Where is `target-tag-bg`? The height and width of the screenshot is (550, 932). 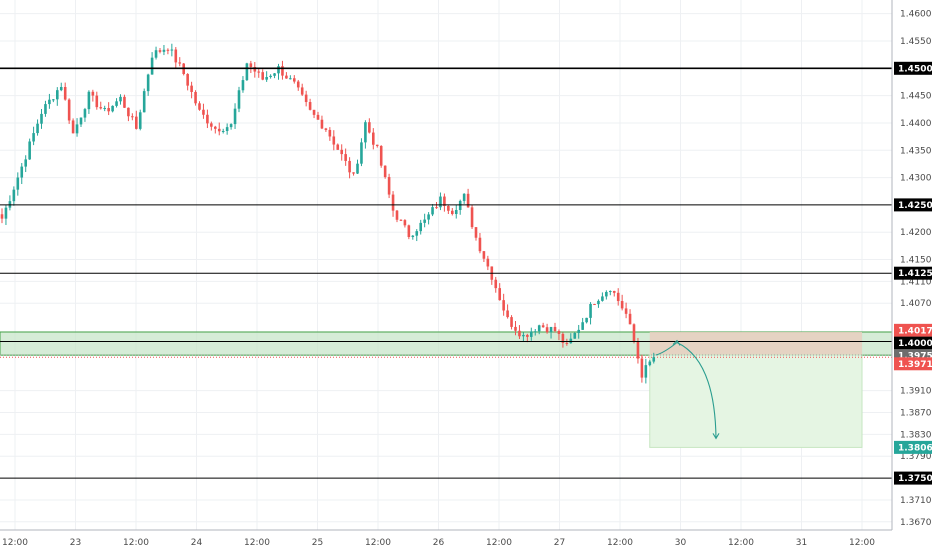
target-tag-bg is located at coordinates (913, 447).